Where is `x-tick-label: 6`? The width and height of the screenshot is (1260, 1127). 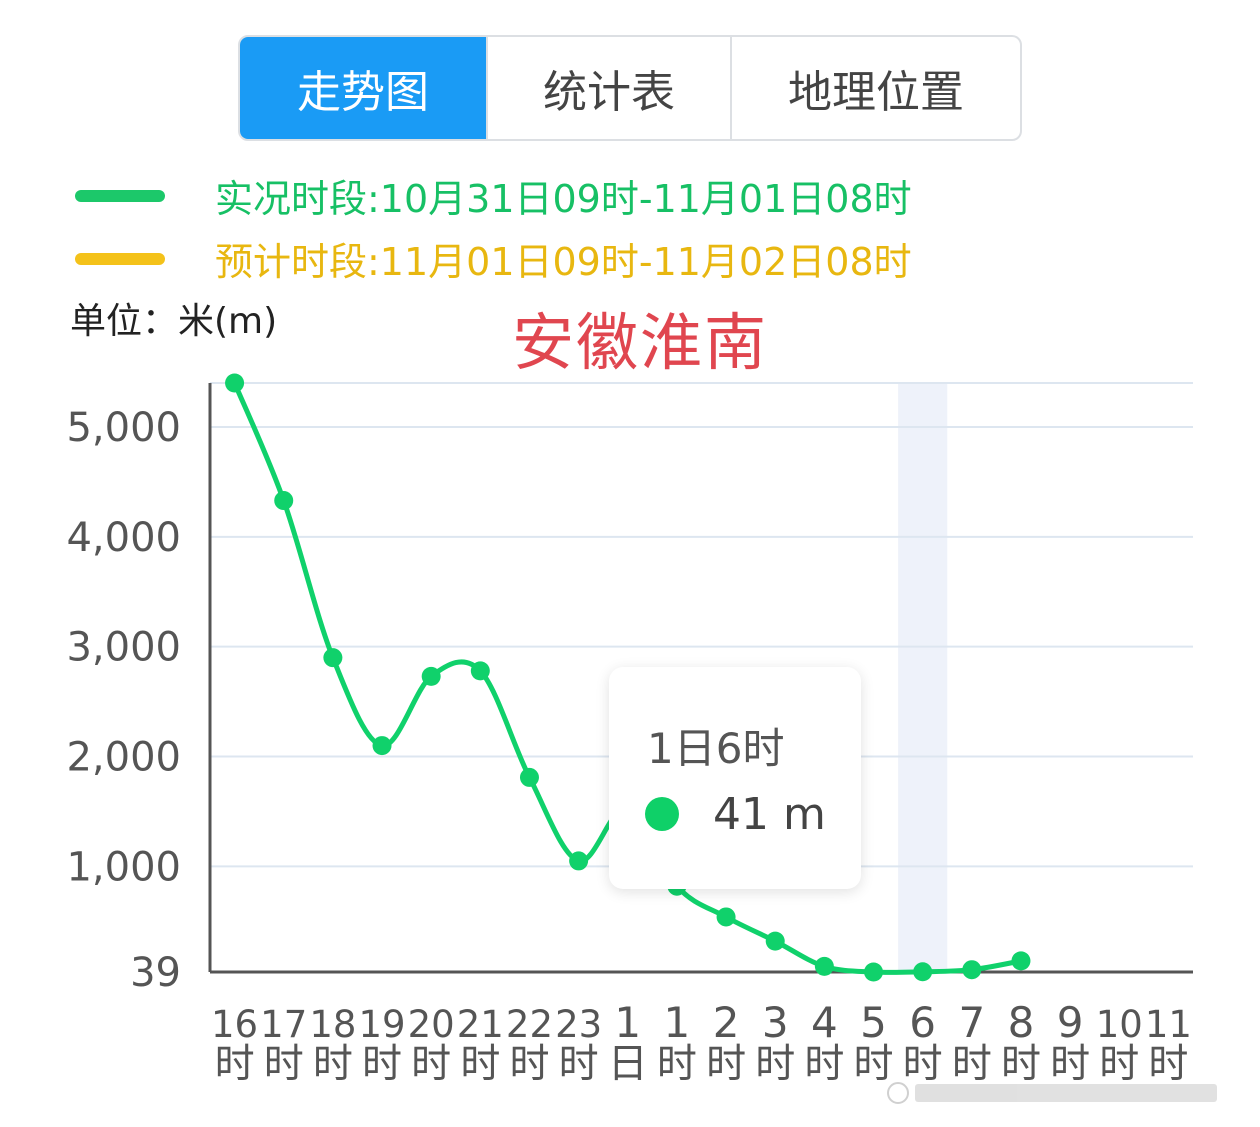
x-tick-label: 6 is located at coordinates (922, 1022).